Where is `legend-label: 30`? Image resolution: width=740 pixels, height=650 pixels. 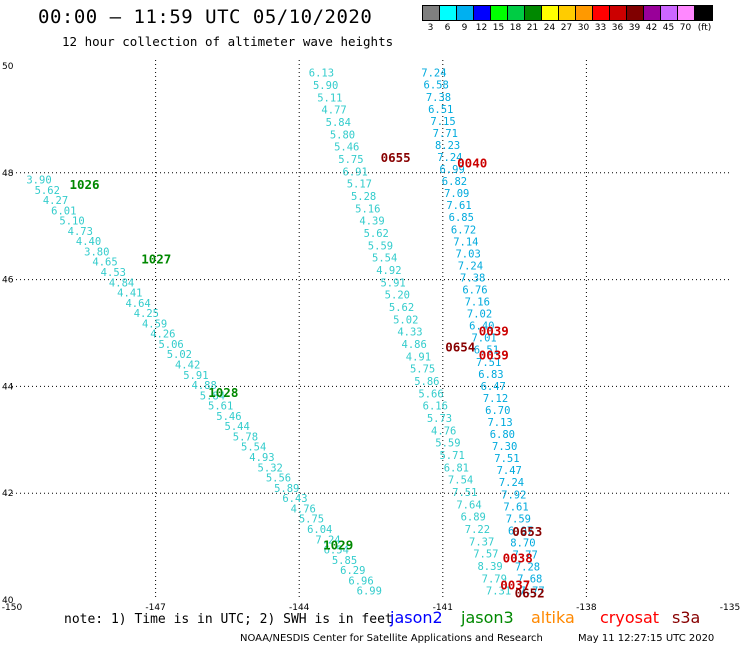
legend-label: 30 is located at coordinates (583, 28).